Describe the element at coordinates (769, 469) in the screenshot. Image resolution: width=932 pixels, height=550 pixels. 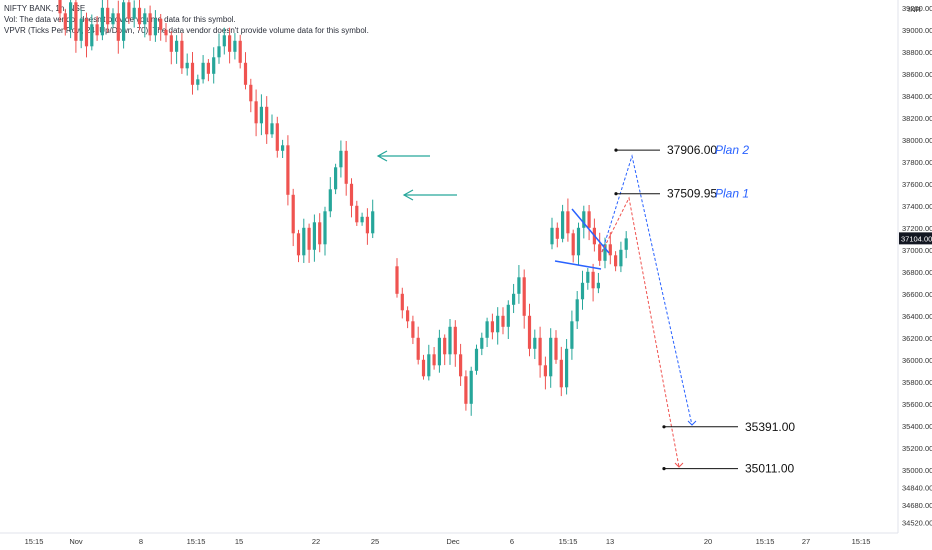
I see `level-label: 35011.00` at that location.